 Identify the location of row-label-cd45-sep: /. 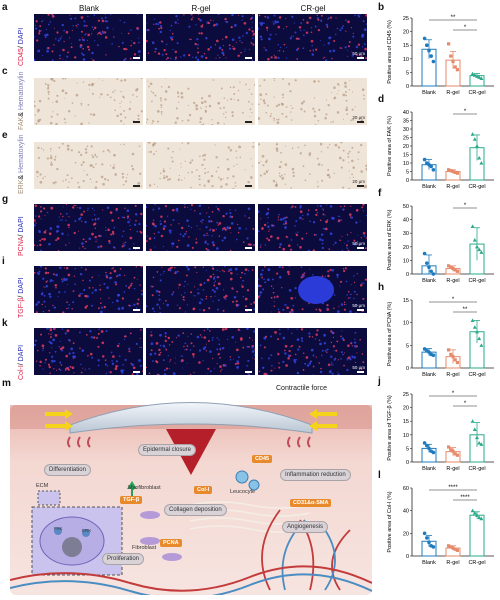
(21, 46).